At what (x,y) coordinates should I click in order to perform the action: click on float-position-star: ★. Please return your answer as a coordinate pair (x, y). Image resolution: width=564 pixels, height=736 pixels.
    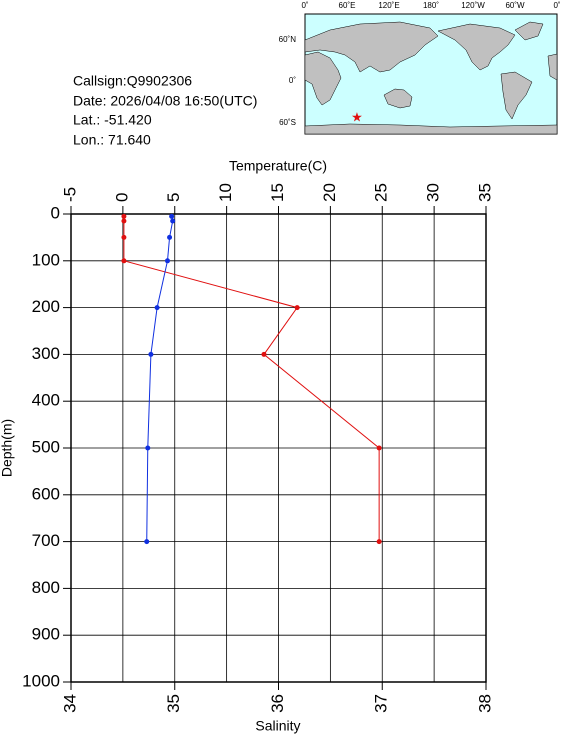
    Looking at the image, I should click on (357, 116).